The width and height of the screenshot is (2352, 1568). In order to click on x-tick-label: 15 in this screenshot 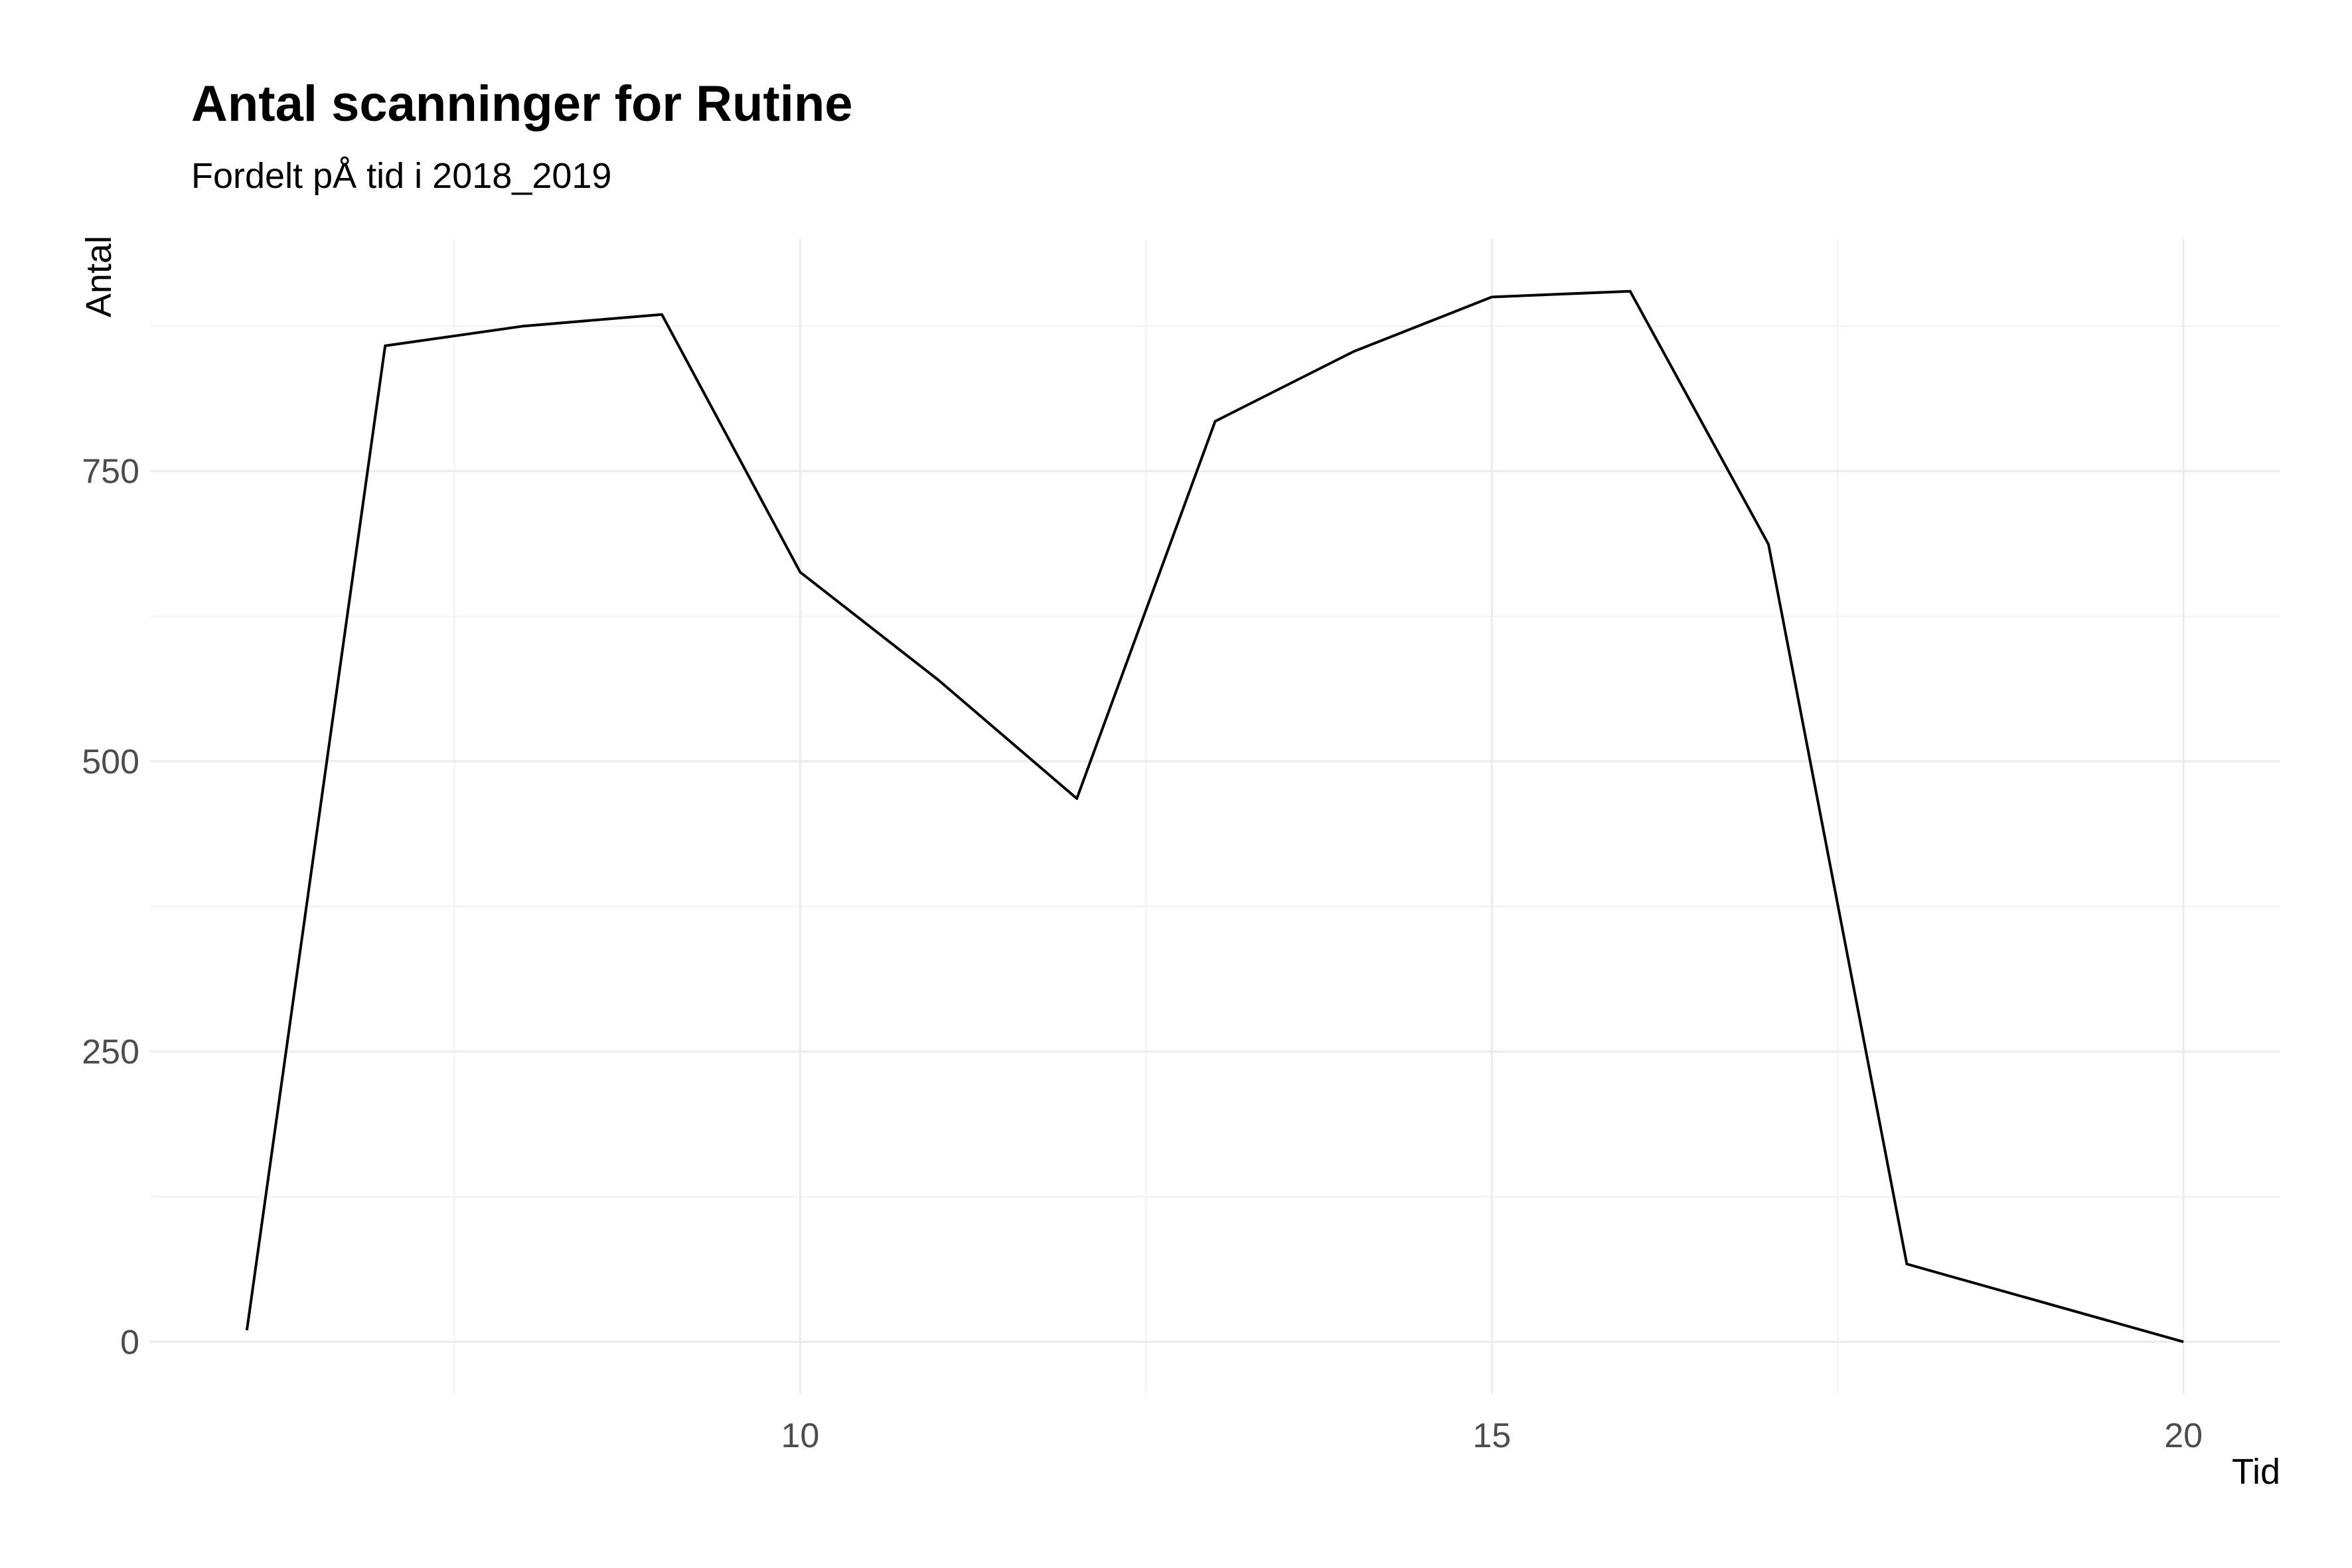, I will do `click(1491, 1436)`.